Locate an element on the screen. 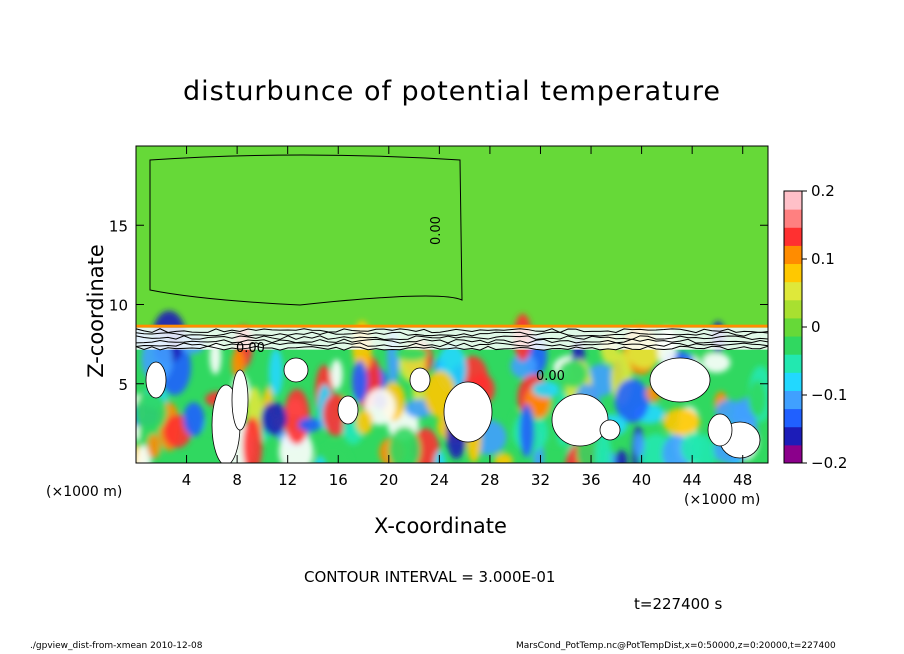 The image size is (904, 654). colorbar-tick-label: −0.1 is located at coordinates (829, 395).